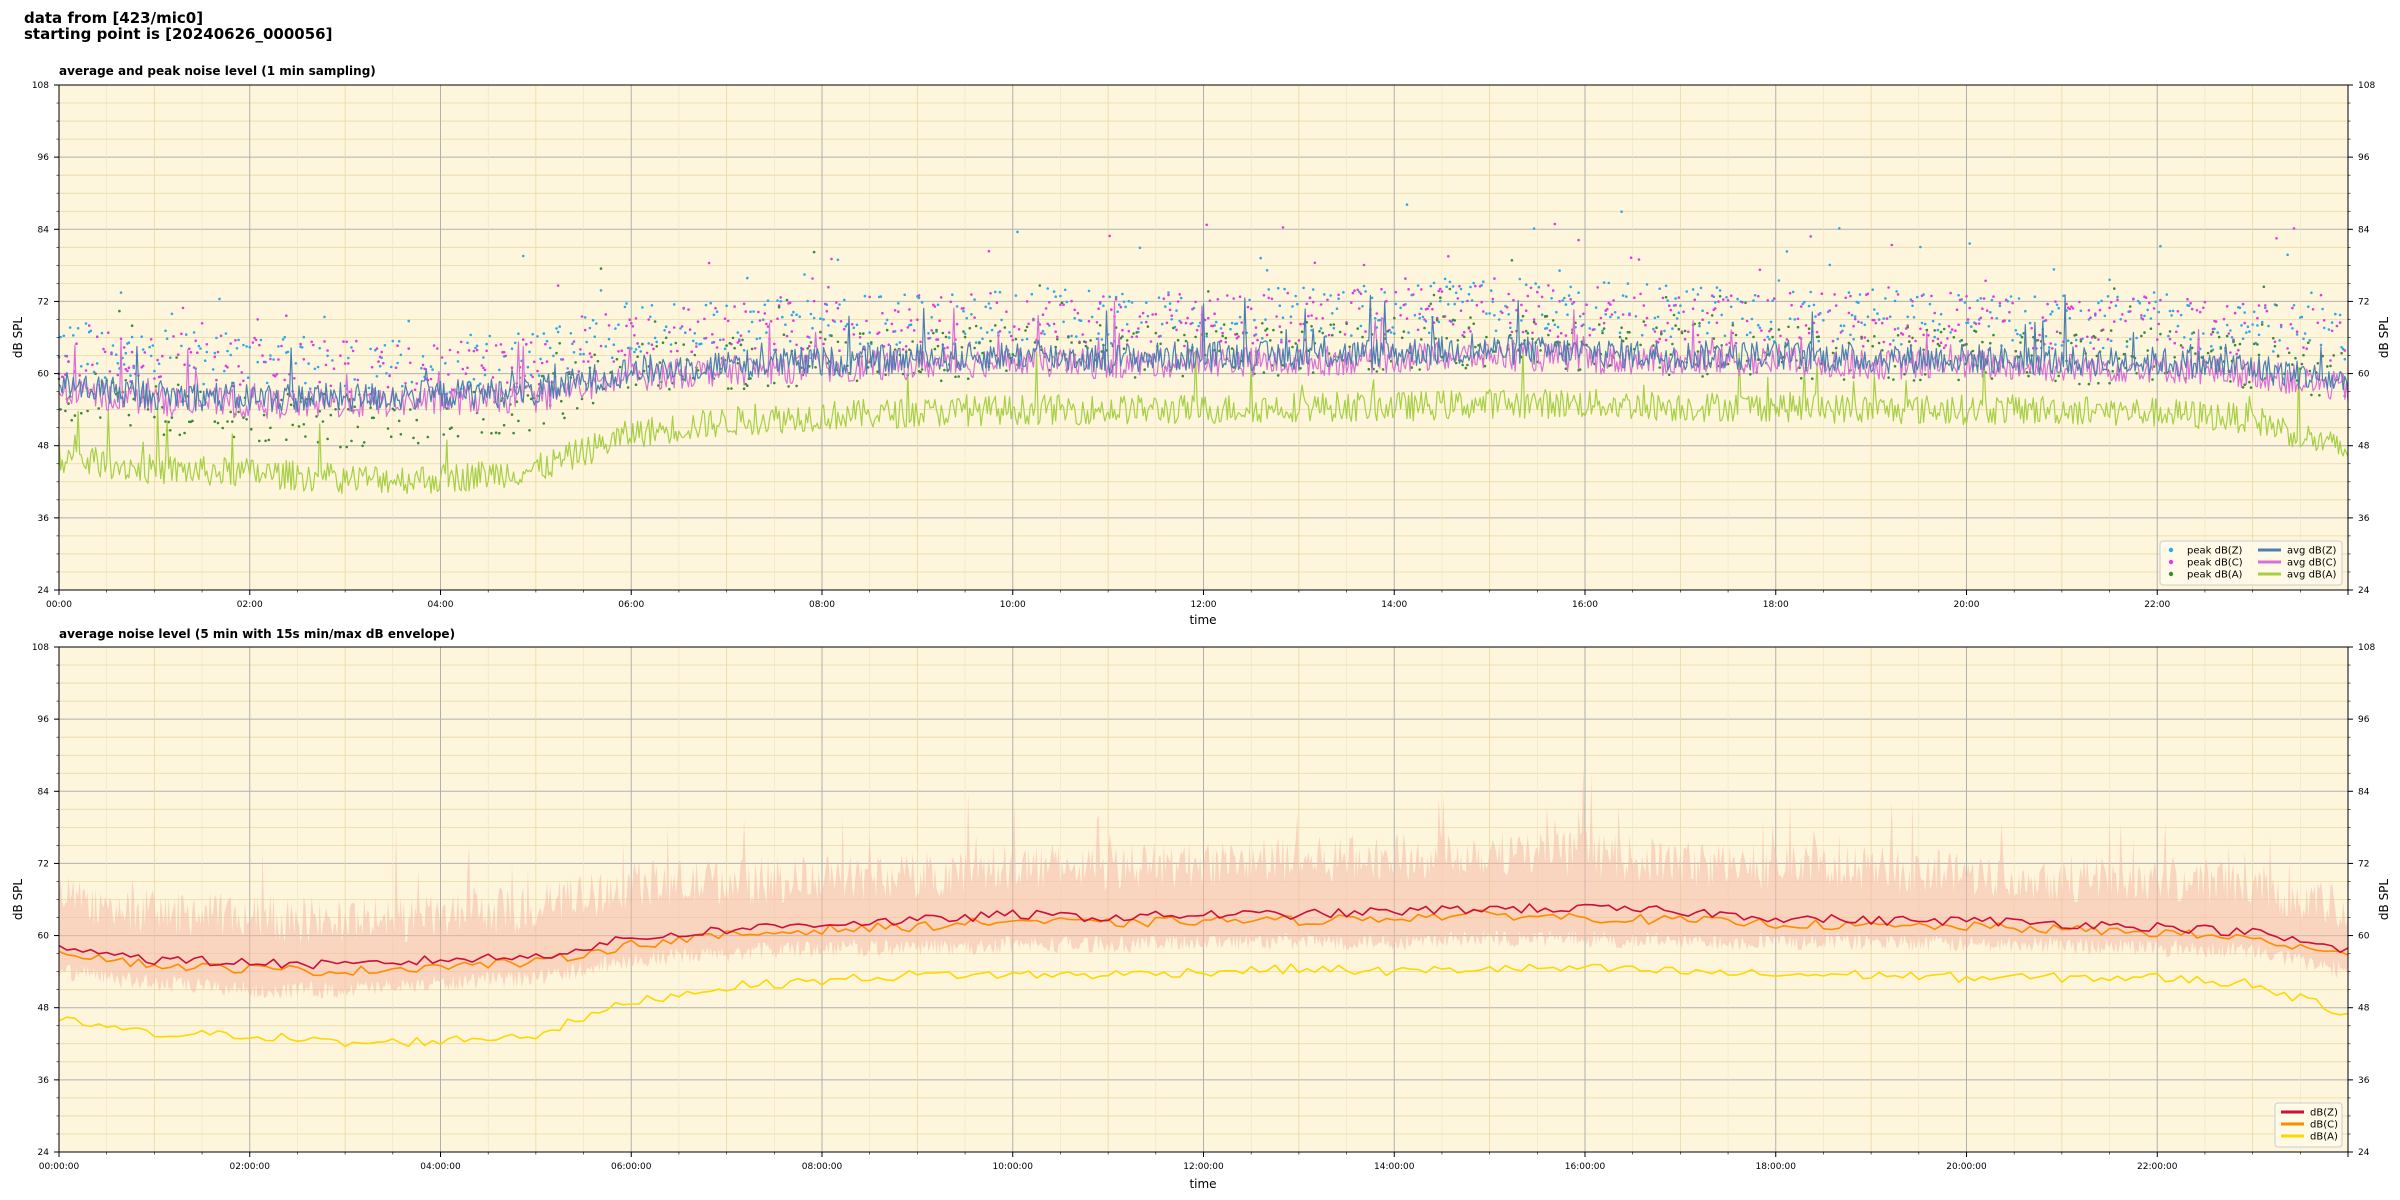  I want to click on legend-label: dB(Z), so click(2324, 1113).